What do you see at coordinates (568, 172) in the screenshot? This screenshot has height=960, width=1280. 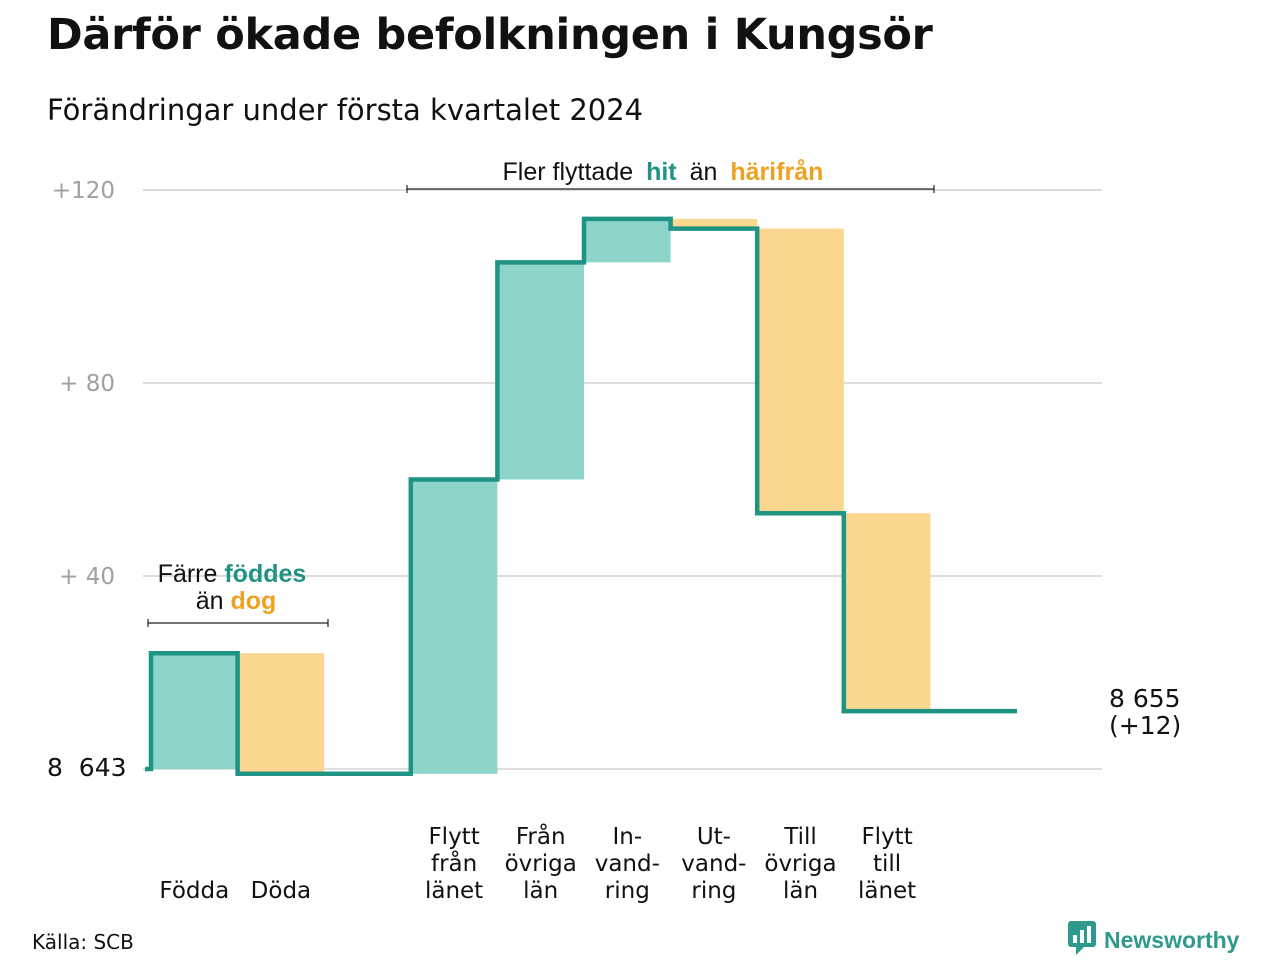 I see `annotation-text: Fler flyttade` at bounding box center [568, 172].